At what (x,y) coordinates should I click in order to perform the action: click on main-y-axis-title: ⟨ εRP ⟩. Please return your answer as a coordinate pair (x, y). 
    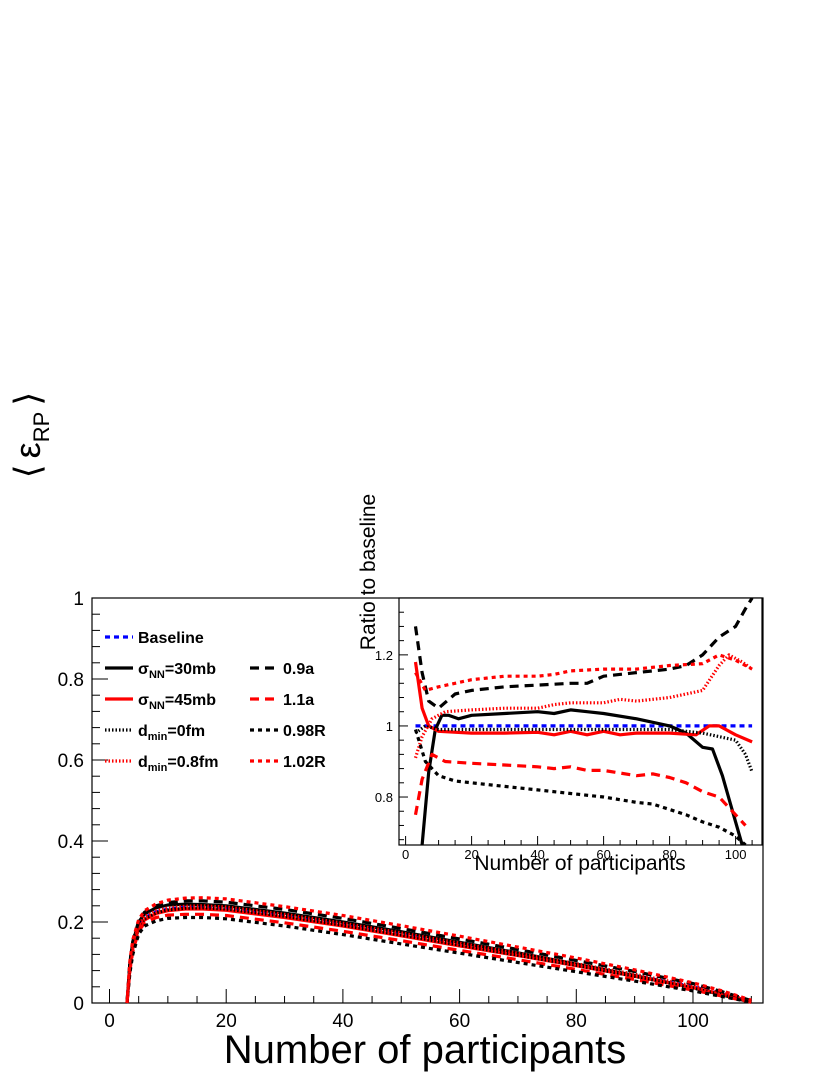
    Looking at the image, I should click on (30, 435).